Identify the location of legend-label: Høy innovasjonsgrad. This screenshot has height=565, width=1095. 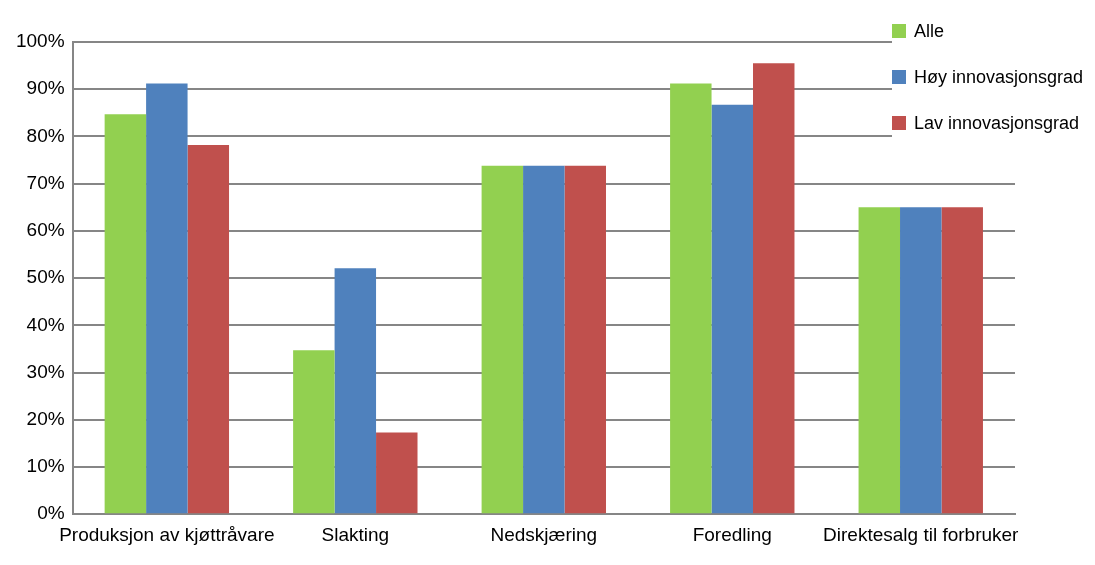
(998, 77).